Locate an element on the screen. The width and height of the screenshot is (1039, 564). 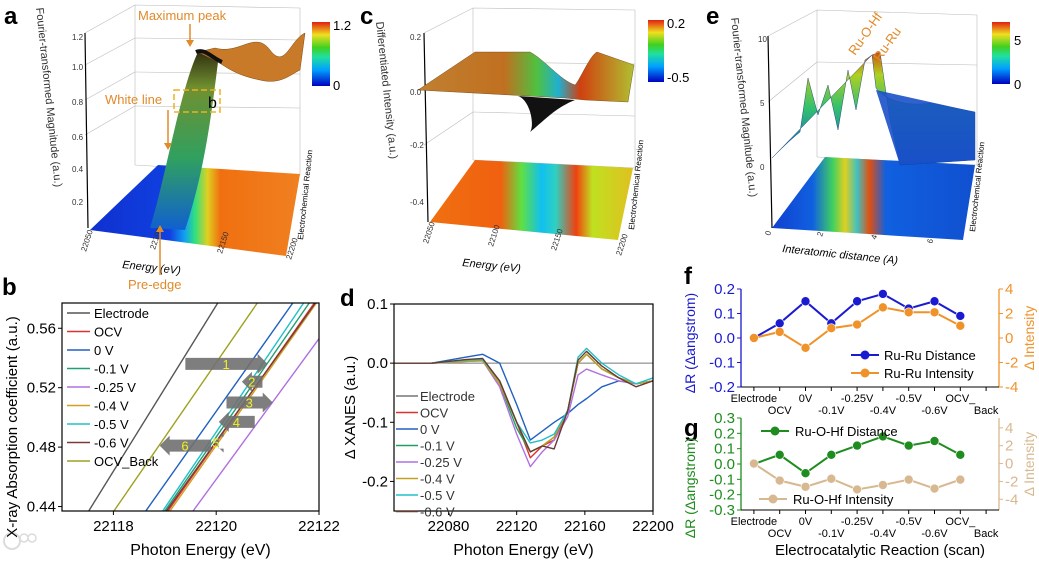
colorbar-min-label: -0.5 is located at coordinates (678, 77).